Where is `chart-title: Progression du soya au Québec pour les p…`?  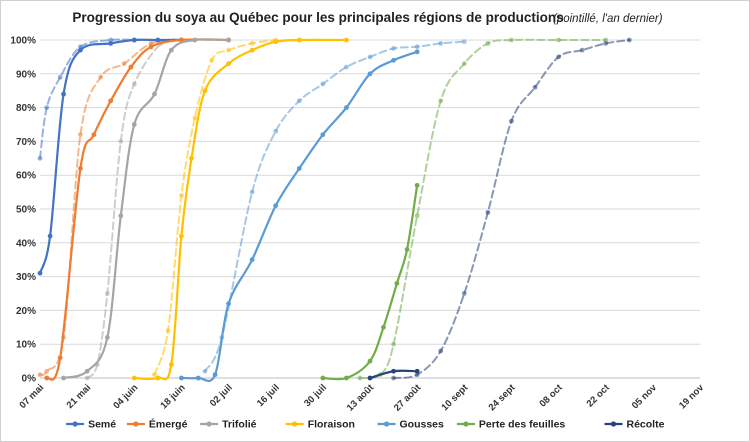 chart-title: Progression du soya au Québec pour les p… is located at coordinates (317, 17).